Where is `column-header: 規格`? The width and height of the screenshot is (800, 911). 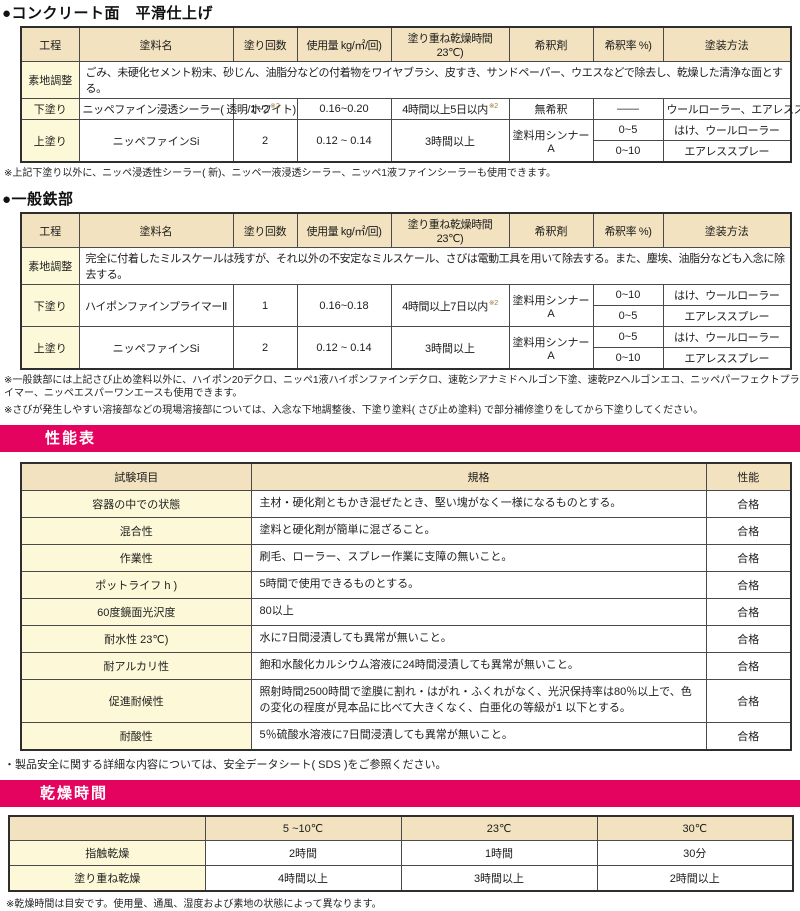 column-header: 規格 is located at coordinates (478, 476).